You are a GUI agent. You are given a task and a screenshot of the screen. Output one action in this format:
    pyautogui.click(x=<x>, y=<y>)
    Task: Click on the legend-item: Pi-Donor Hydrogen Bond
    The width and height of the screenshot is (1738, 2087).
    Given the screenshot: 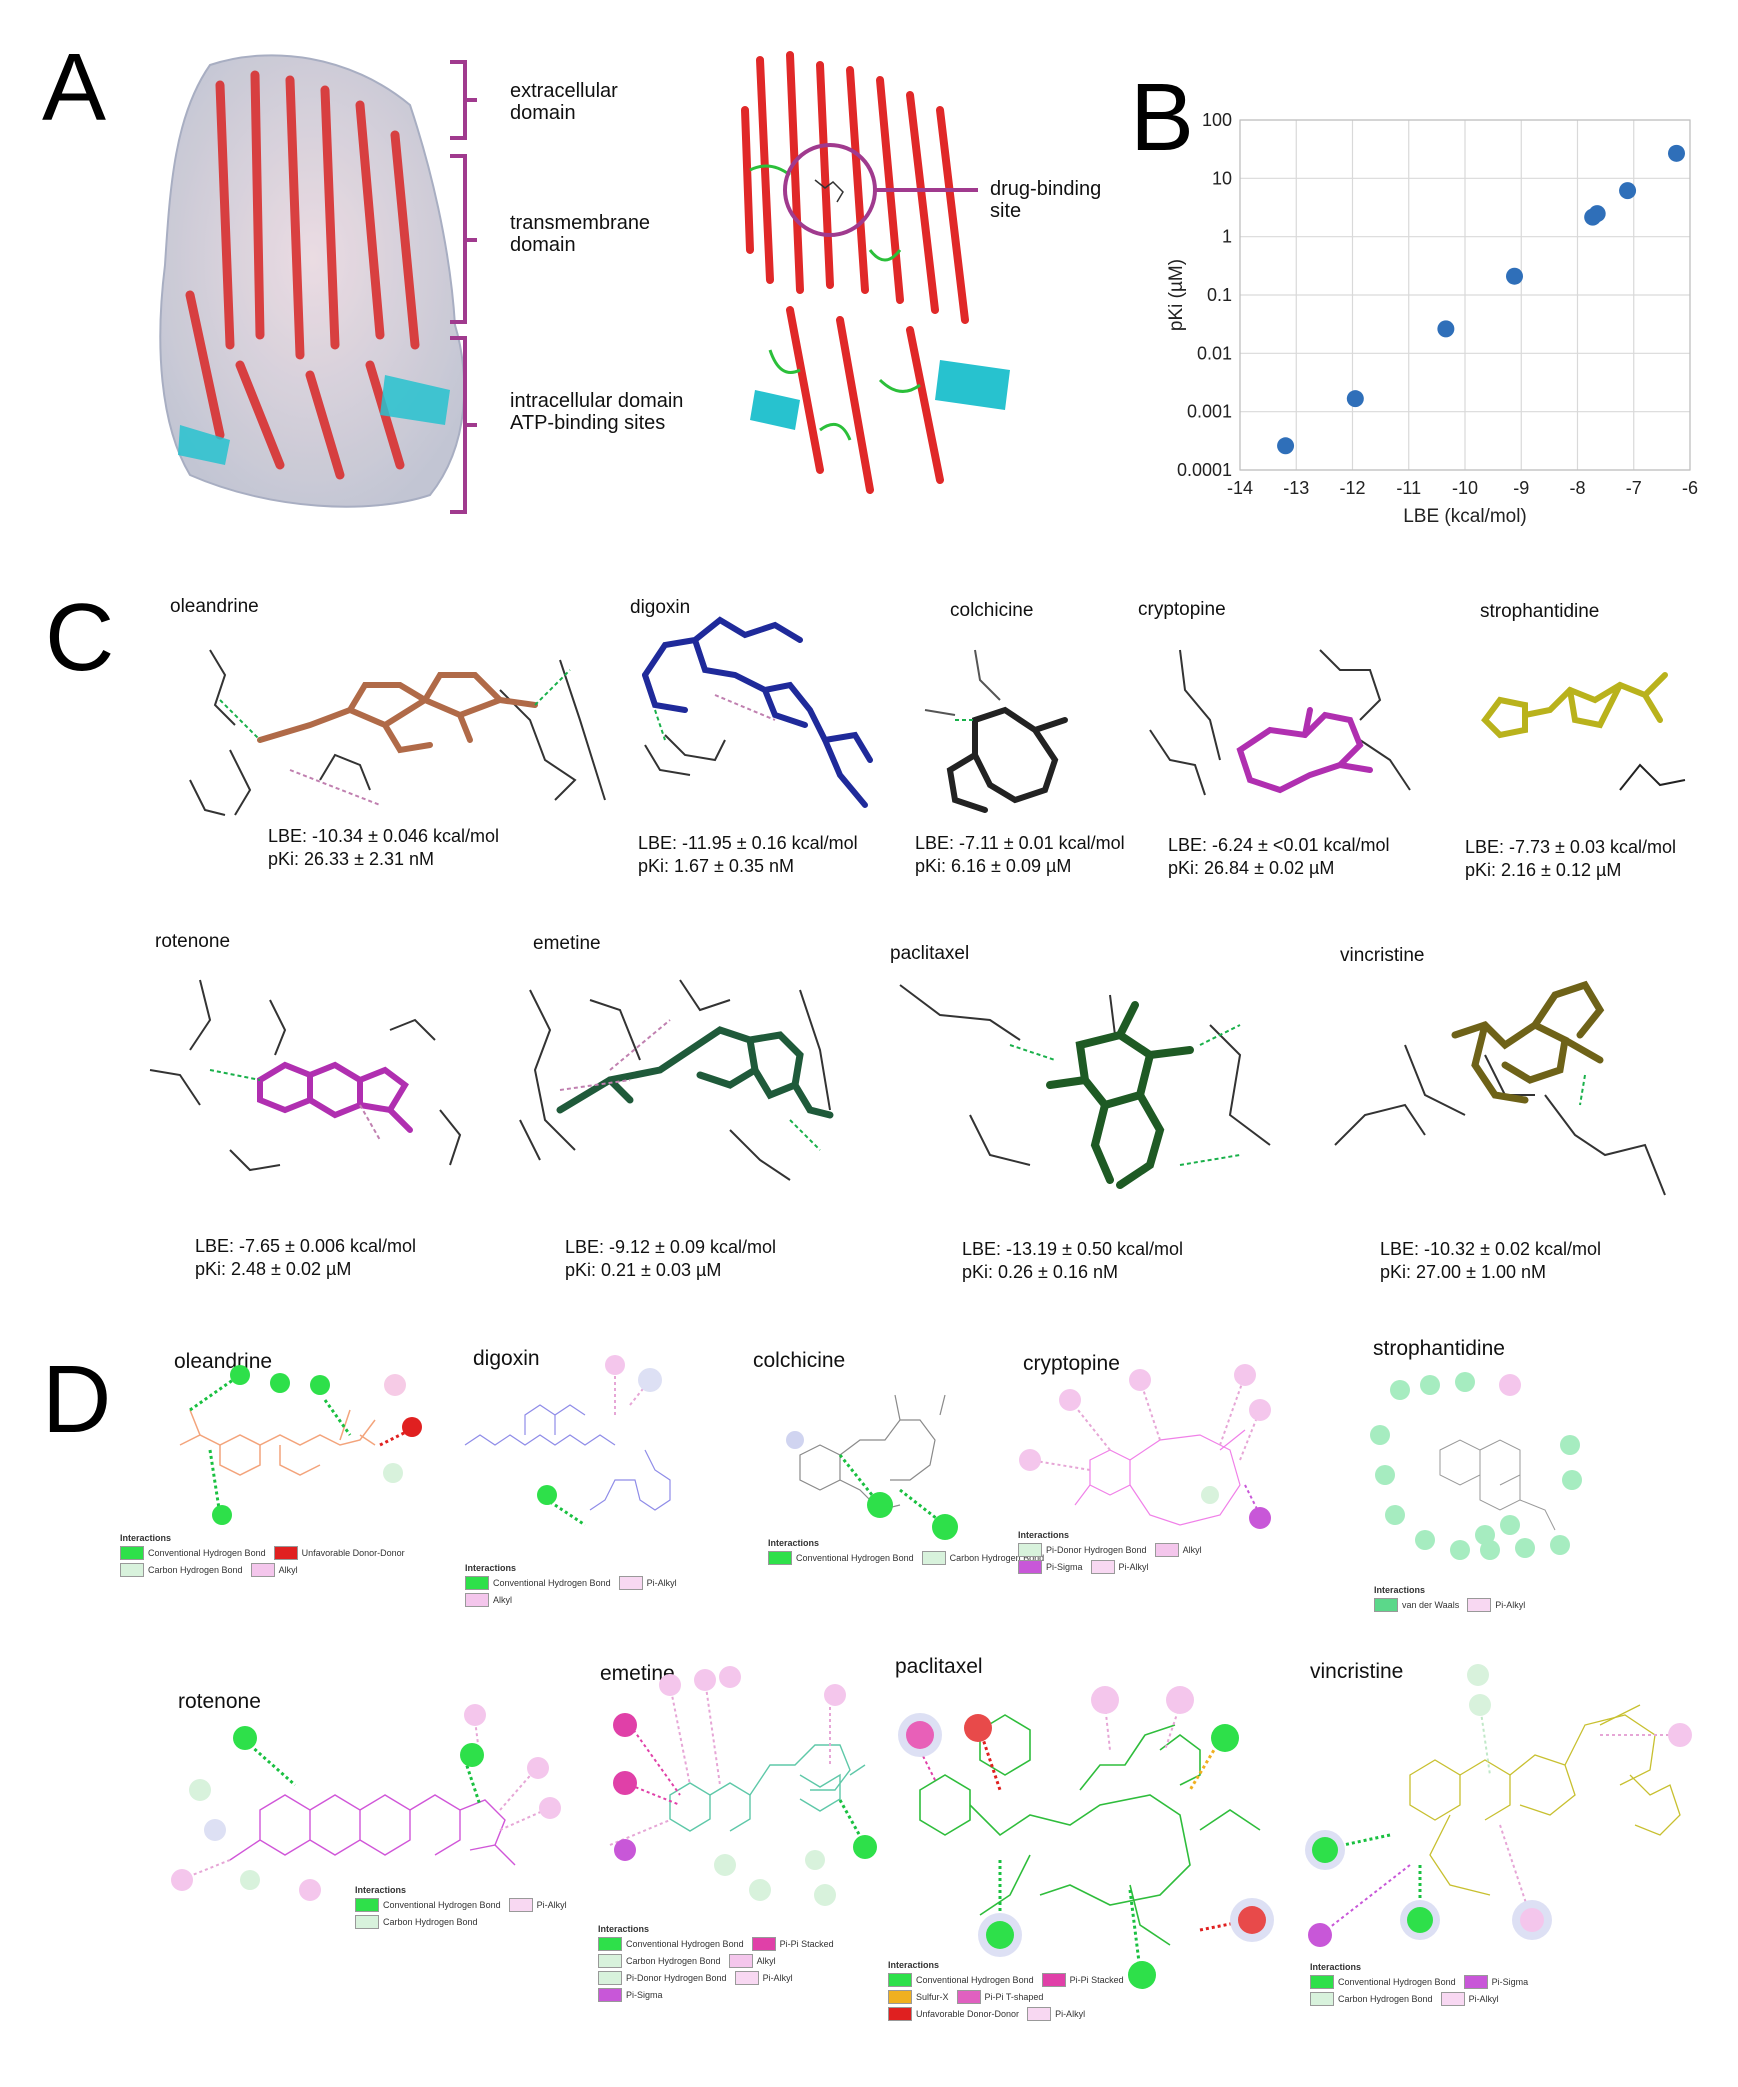 What is the action you would take?
    pyautogui.click(x=662, y=1978)
    